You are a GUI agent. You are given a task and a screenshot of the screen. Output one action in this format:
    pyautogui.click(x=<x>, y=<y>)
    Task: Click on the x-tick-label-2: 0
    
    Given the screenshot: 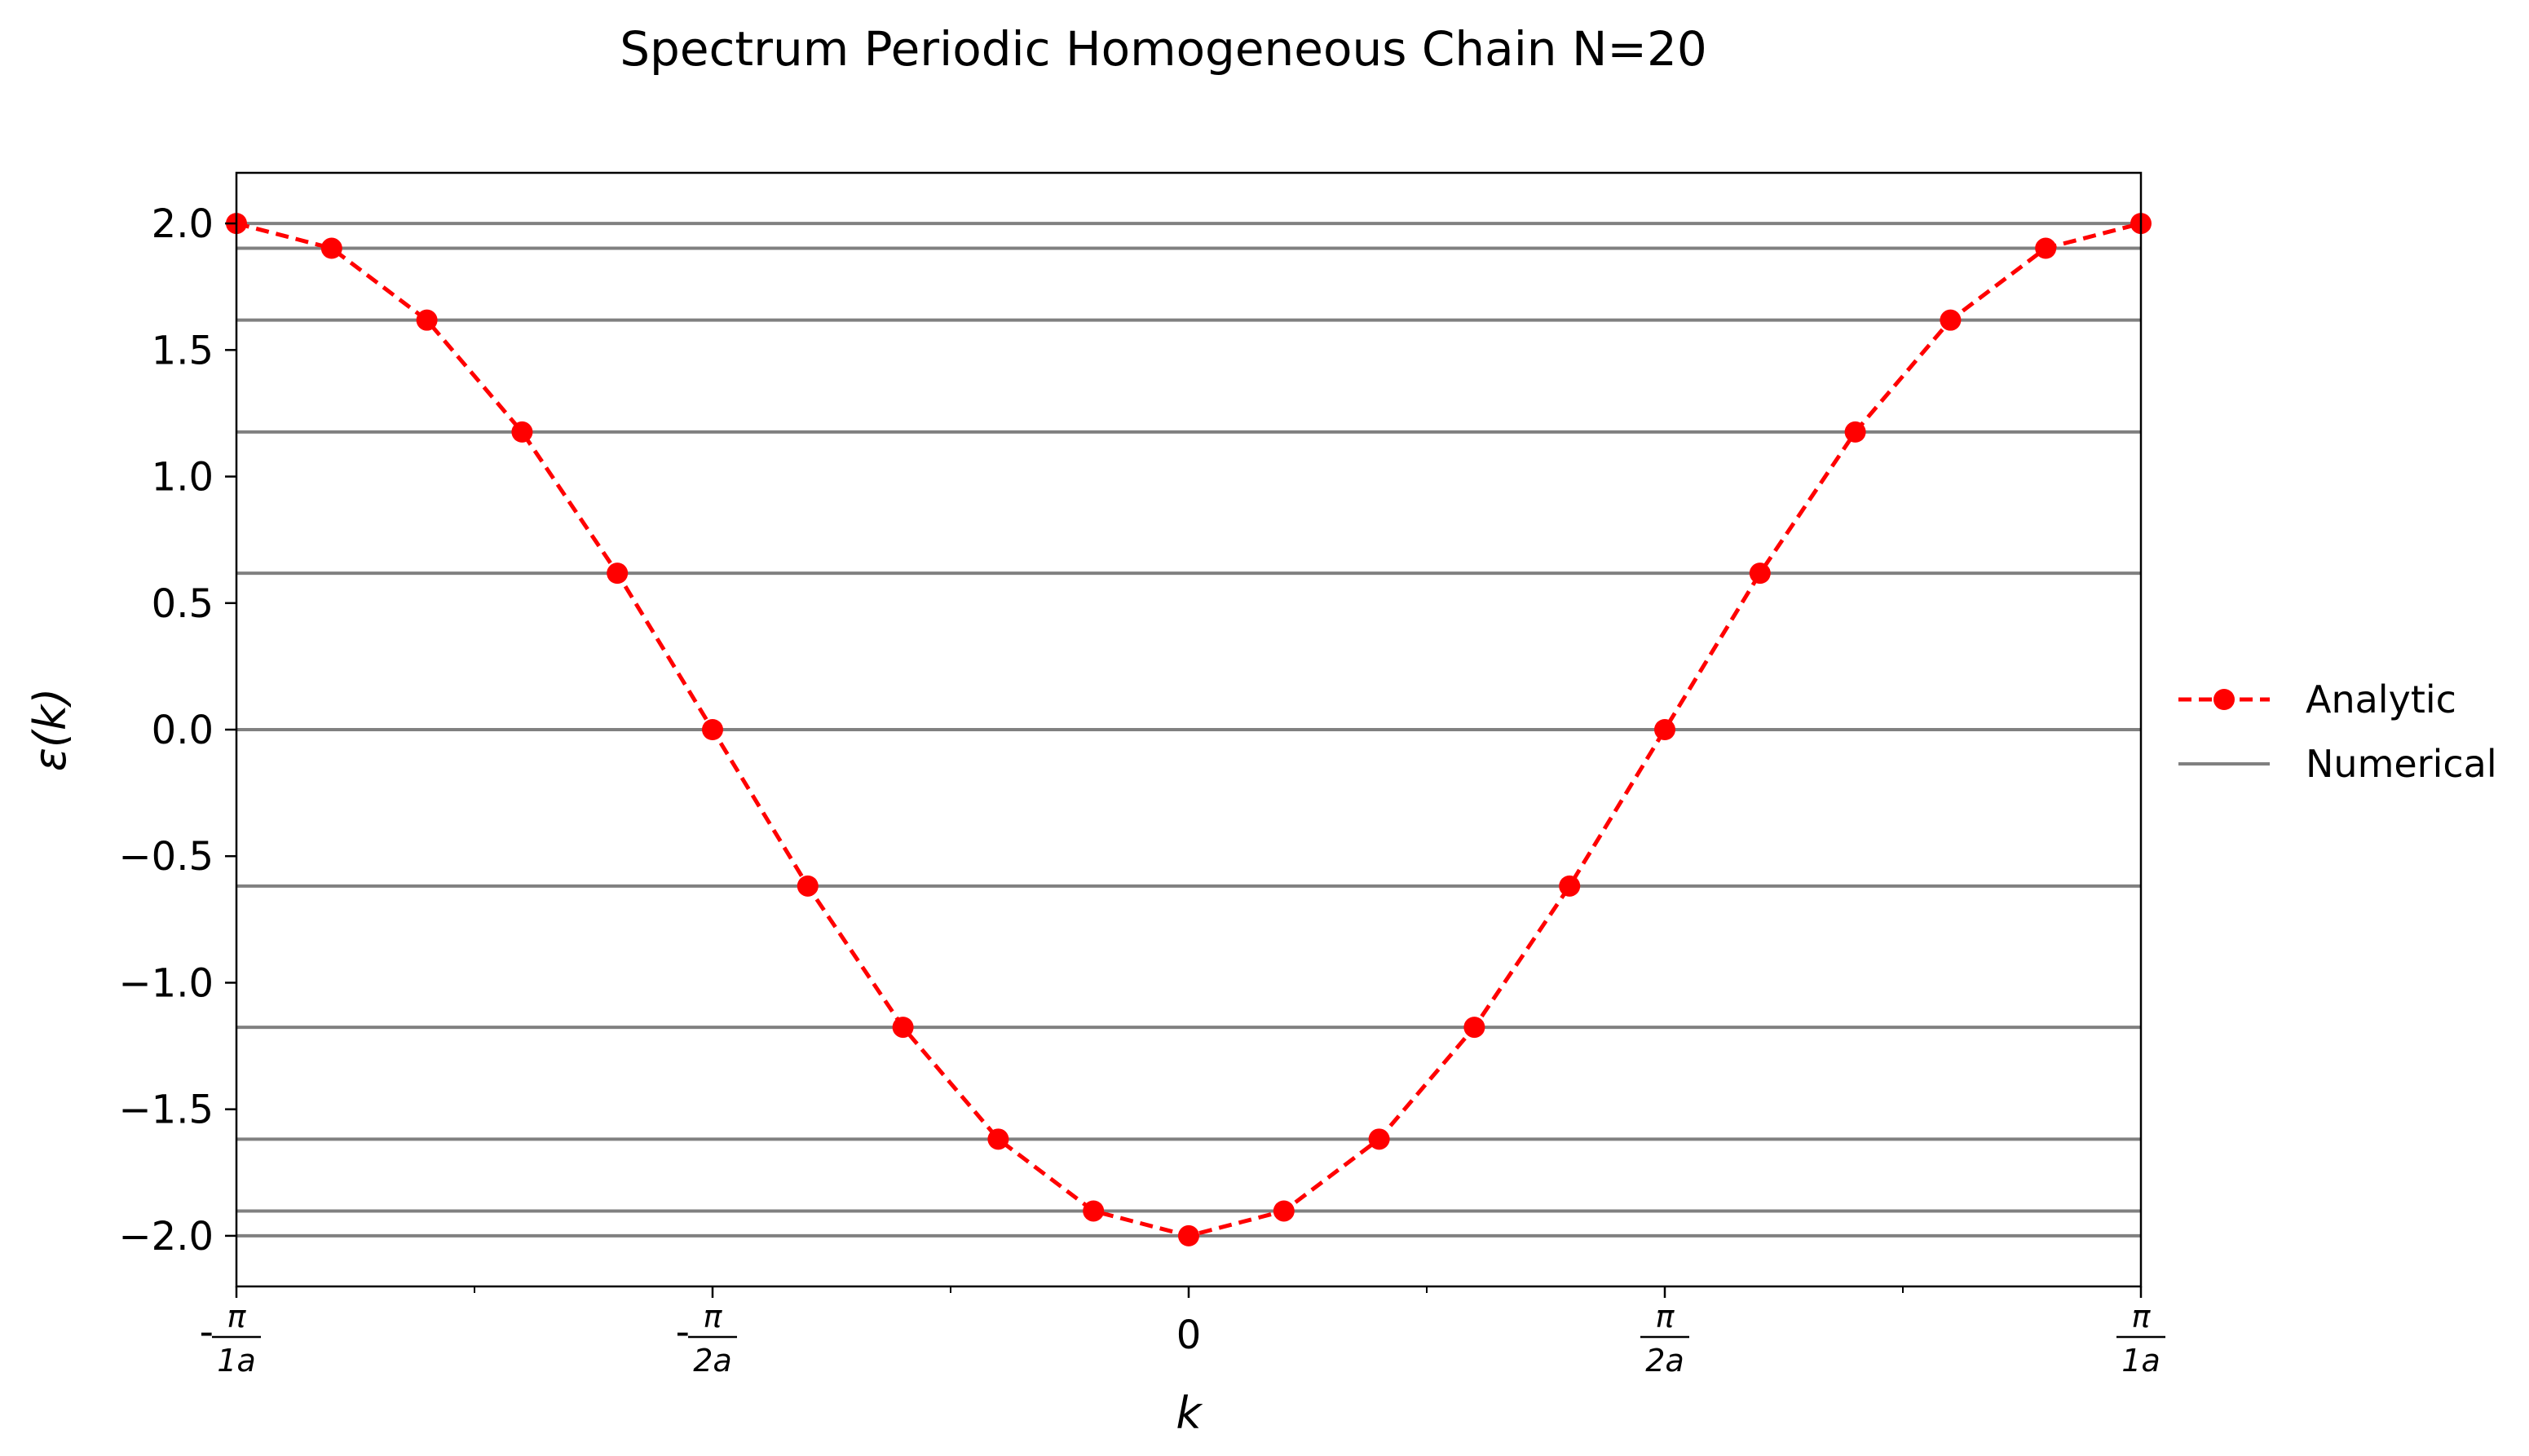 What is the action you would take?
    pyautogui.click(x=1189, y=1336)
    